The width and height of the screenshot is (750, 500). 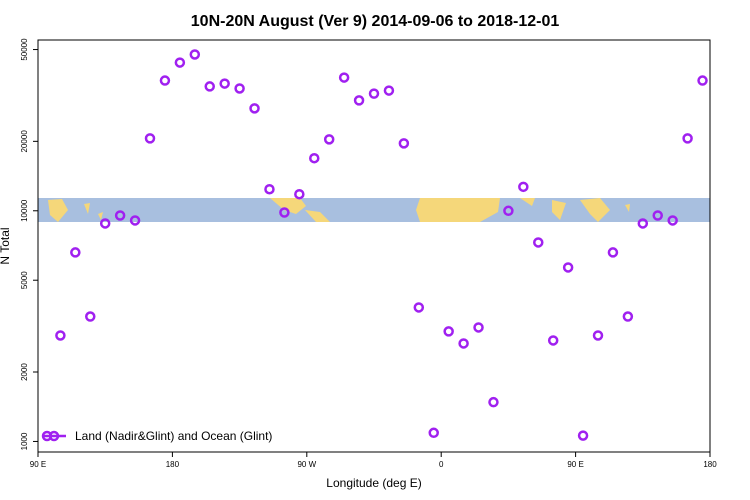 What do you see at coordinates (373, 483) in the screenshot?
I see `x-axis-label: Longitude (deg E)` at bounding box center [373, 483].